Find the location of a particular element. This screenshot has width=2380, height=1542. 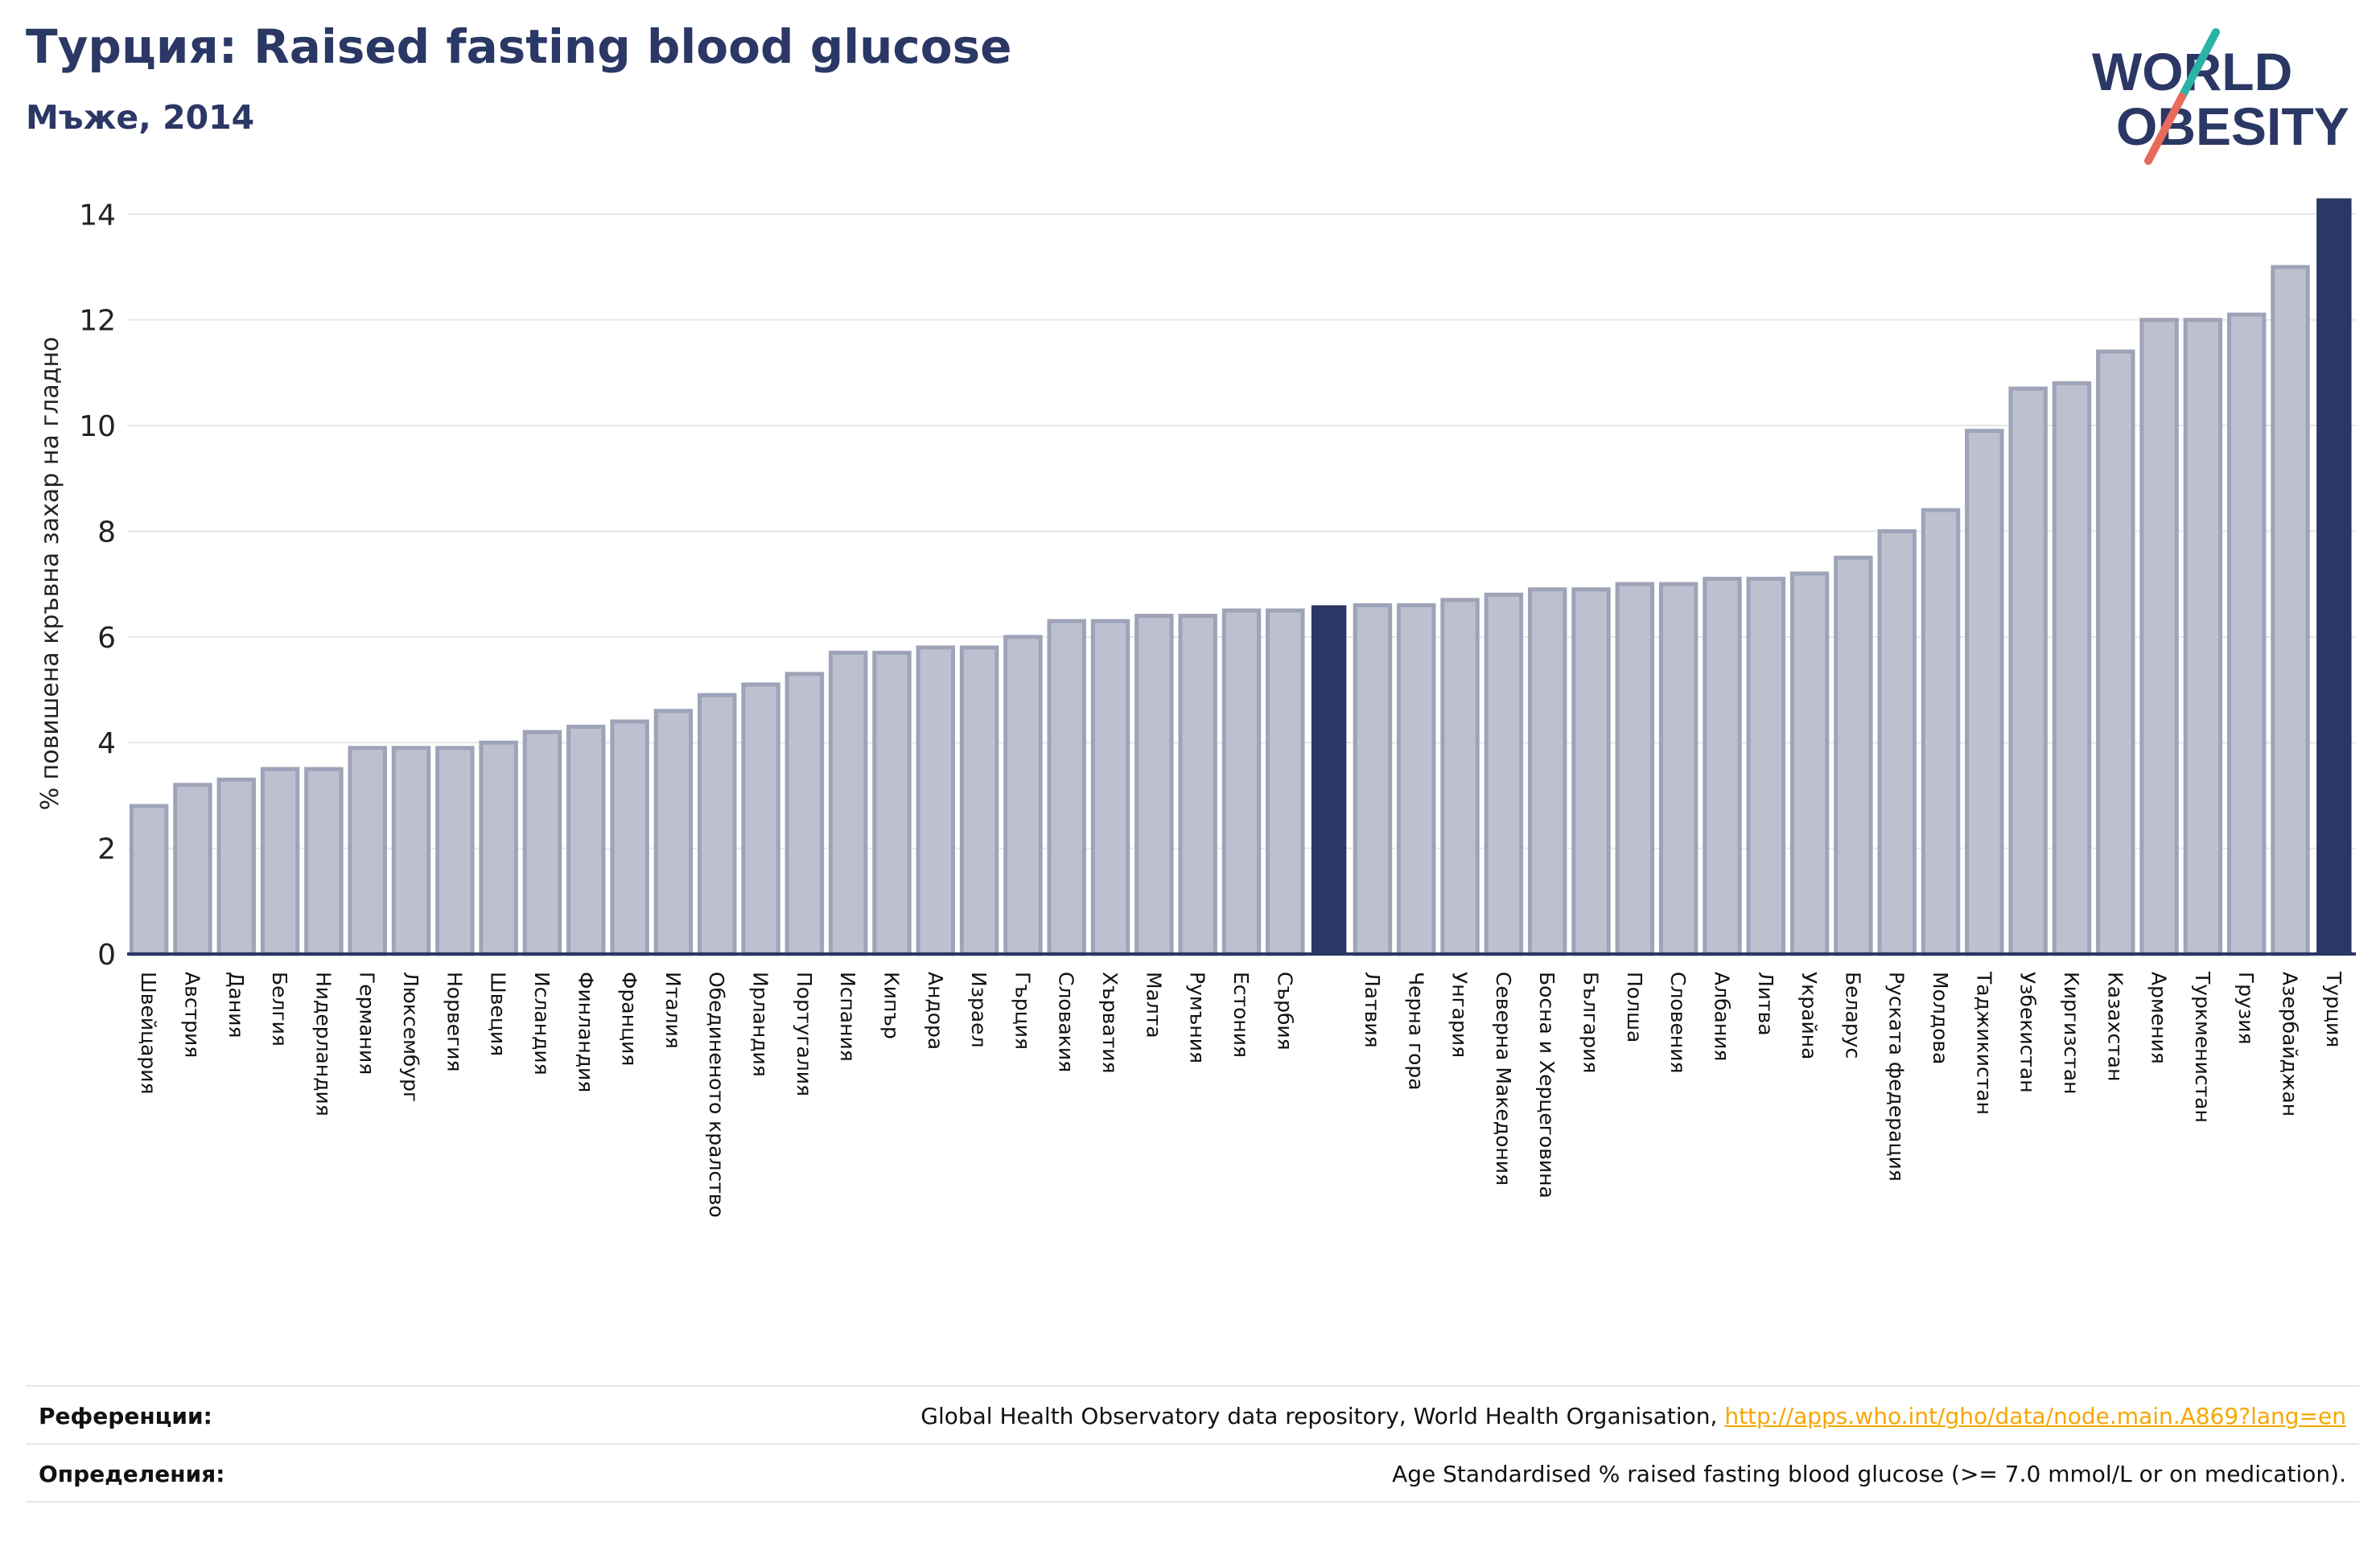

y-tick-label: 4 is located at coordinates (107, 743).